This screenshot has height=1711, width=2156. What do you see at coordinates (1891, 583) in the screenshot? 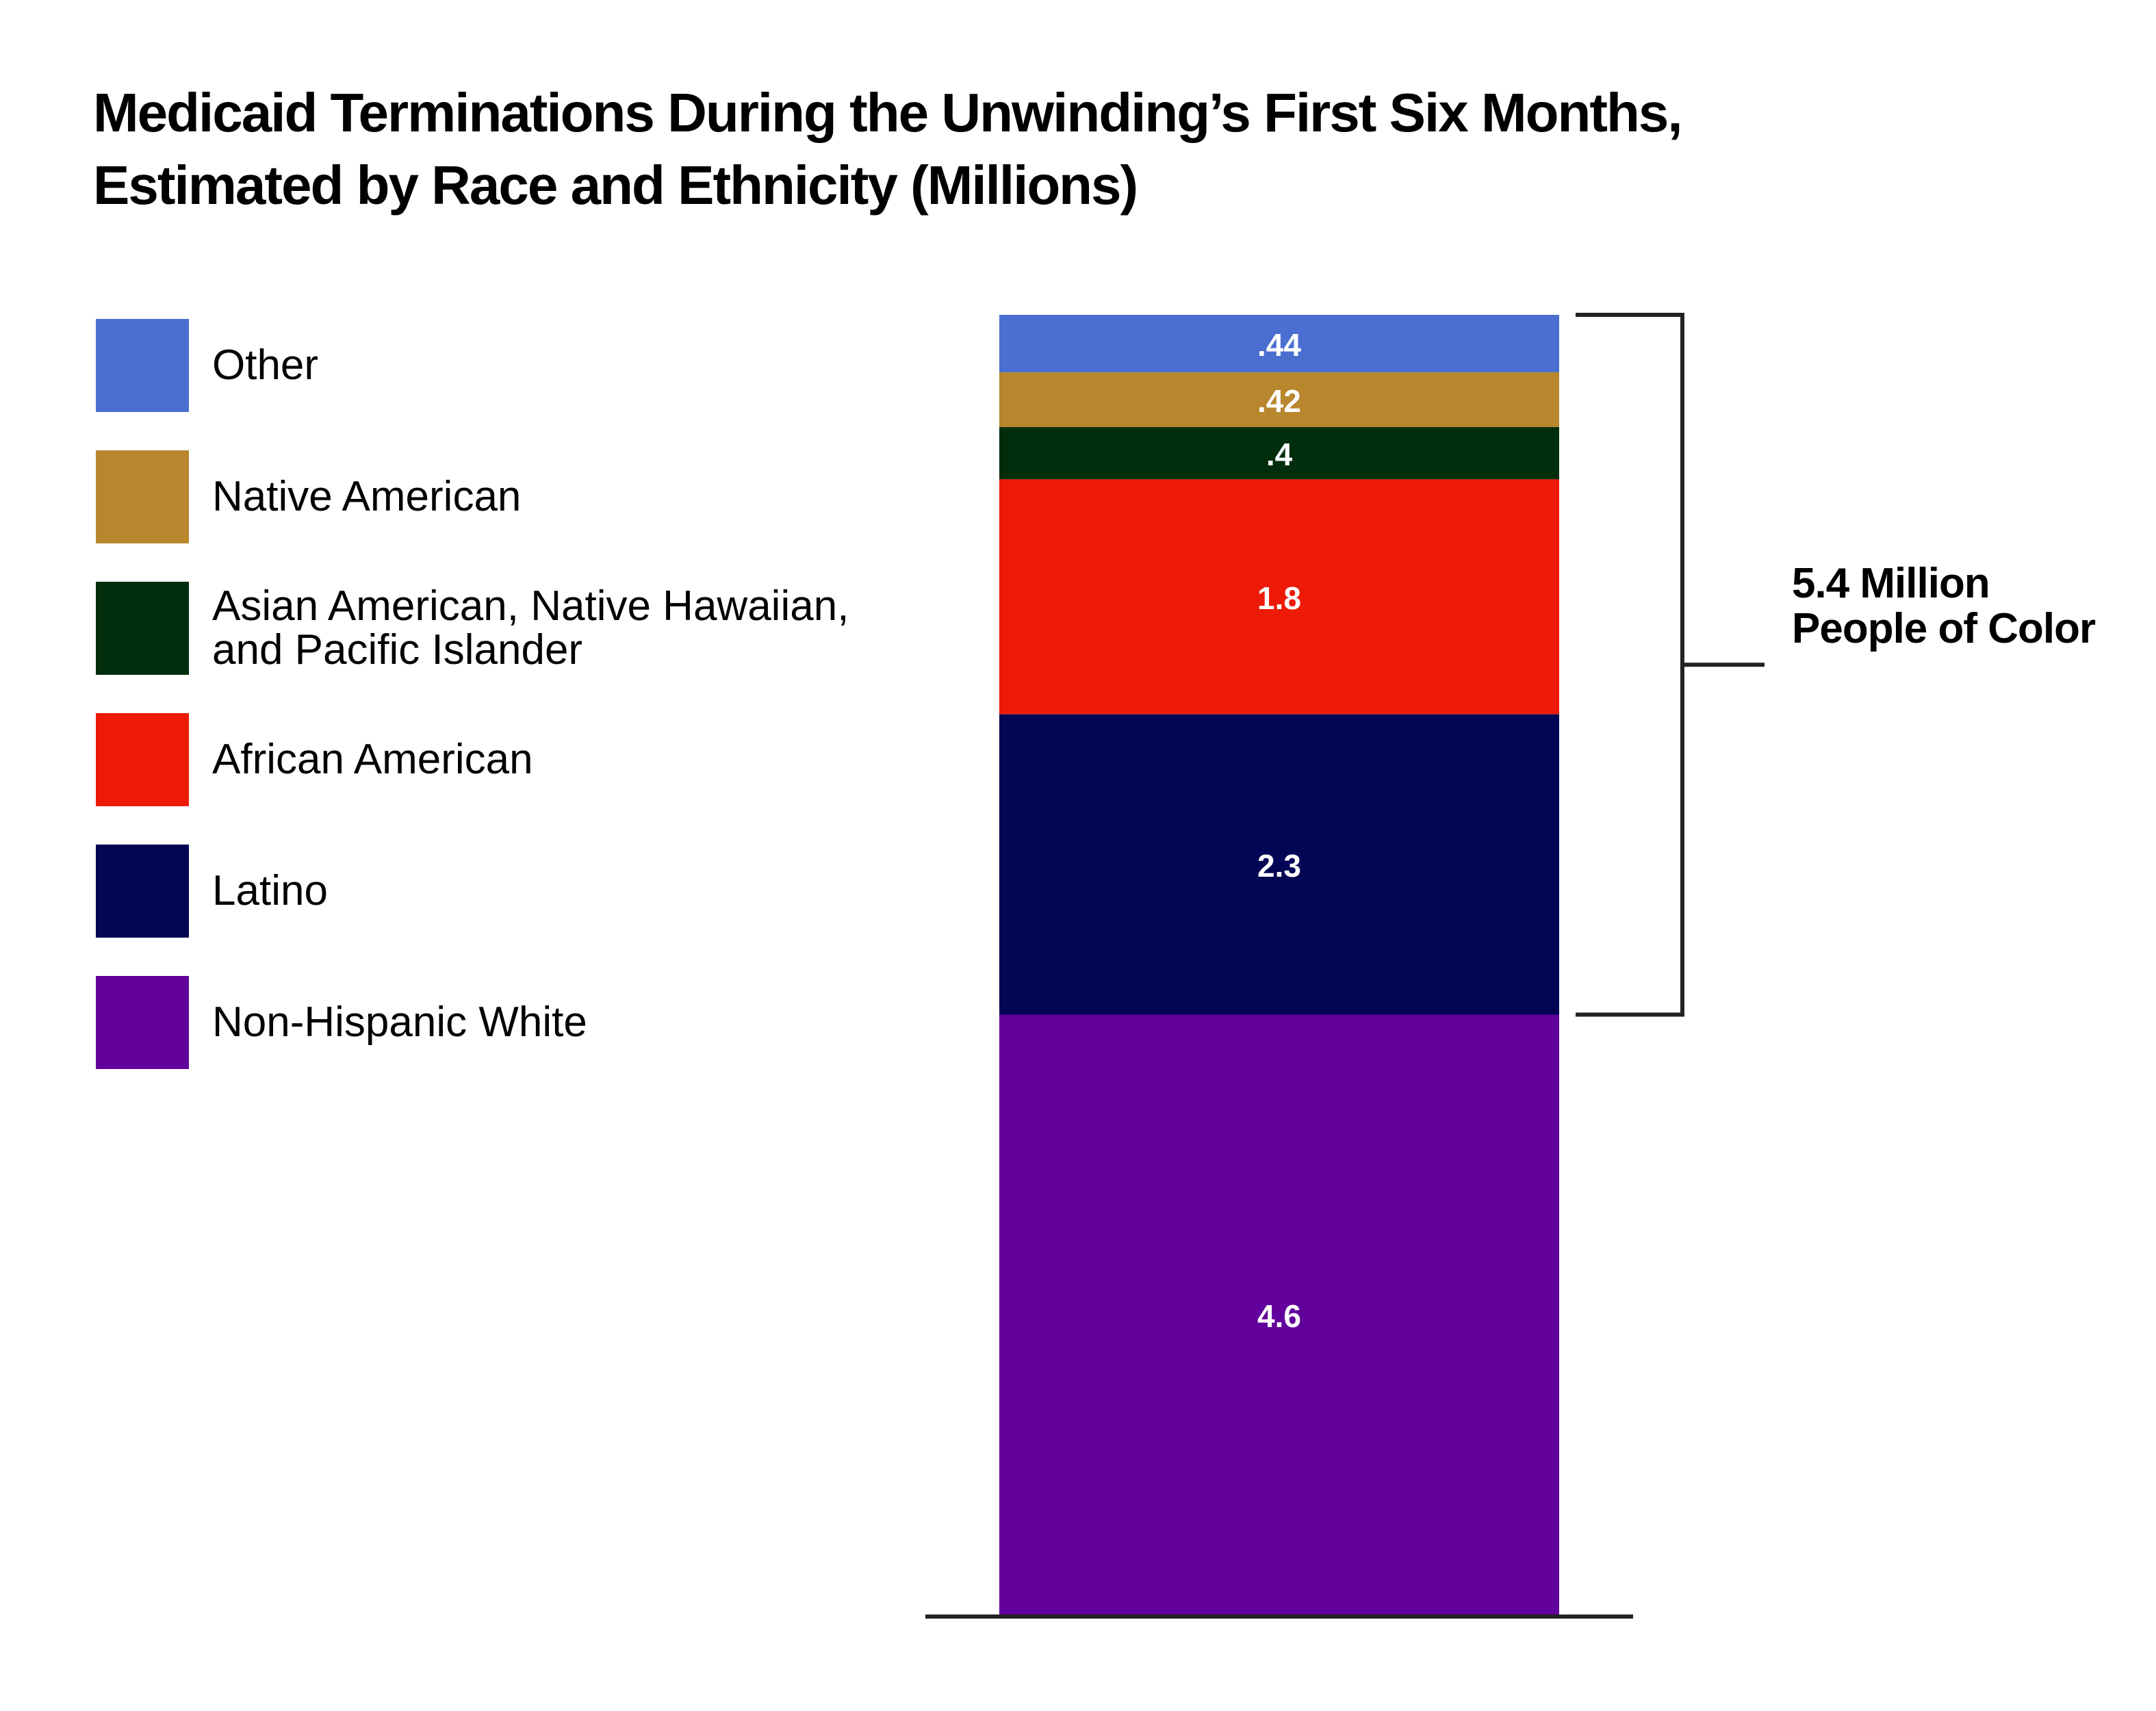
I see `people-of-color-total-line-1: 5.4 Million` at bounding box center [1891, 583].